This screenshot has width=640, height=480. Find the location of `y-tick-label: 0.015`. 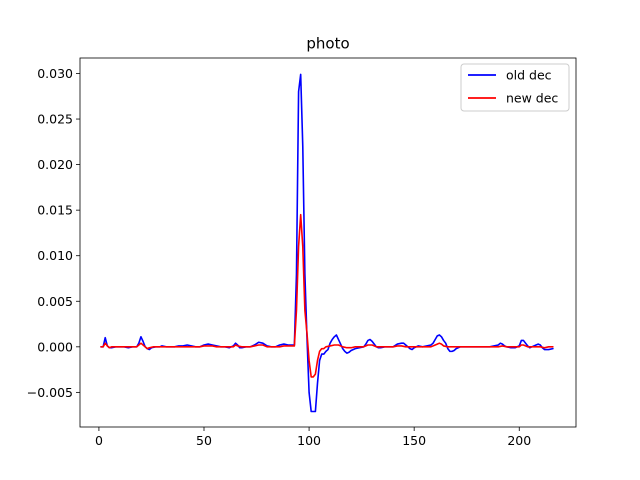

y-tick-label: 0.015 is located at coordinates (55, 210).